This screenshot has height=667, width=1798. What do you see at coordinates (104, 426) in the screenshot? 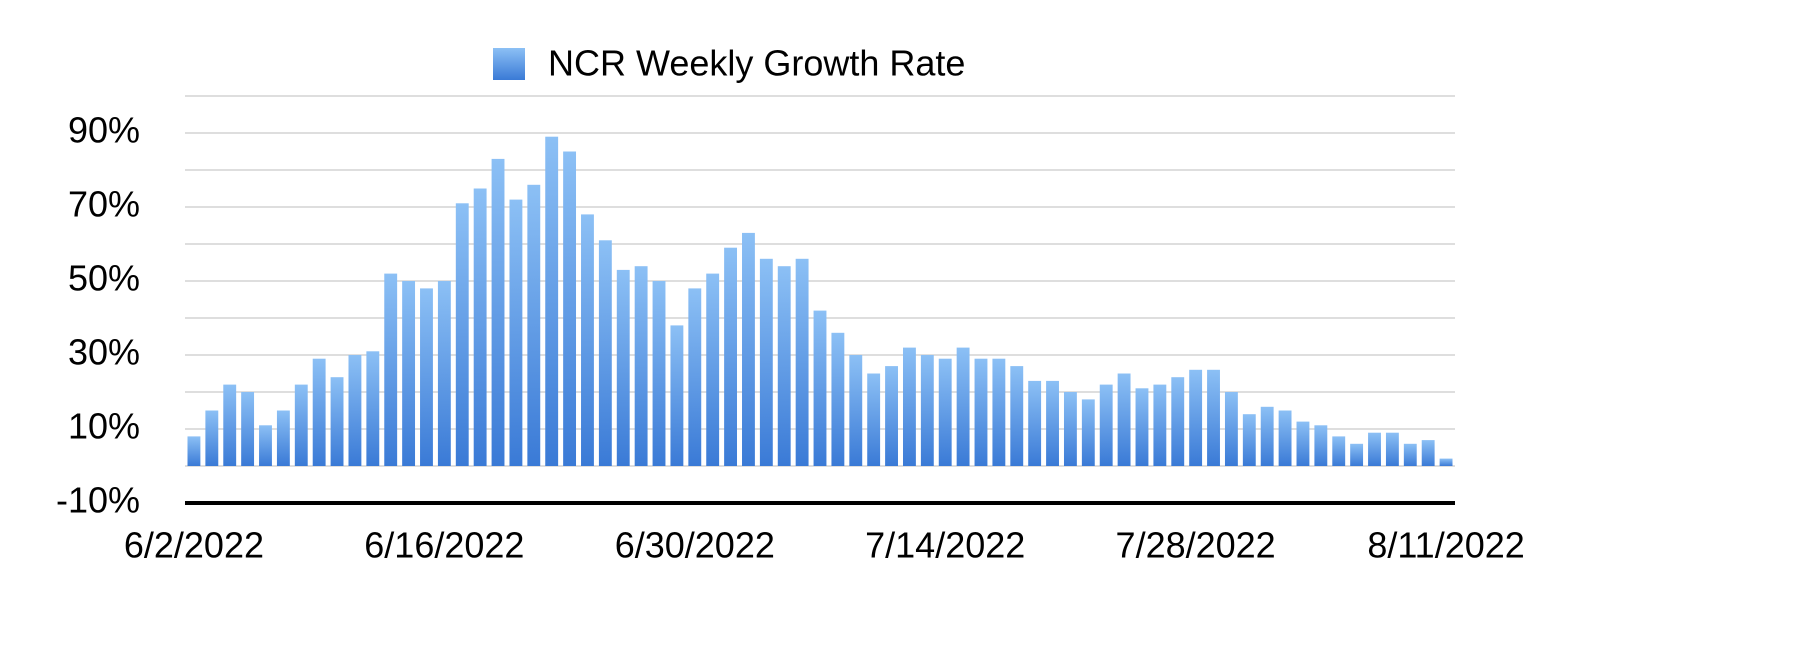
I see `y-tick-label: 10%` at bounding box center [104, 426].